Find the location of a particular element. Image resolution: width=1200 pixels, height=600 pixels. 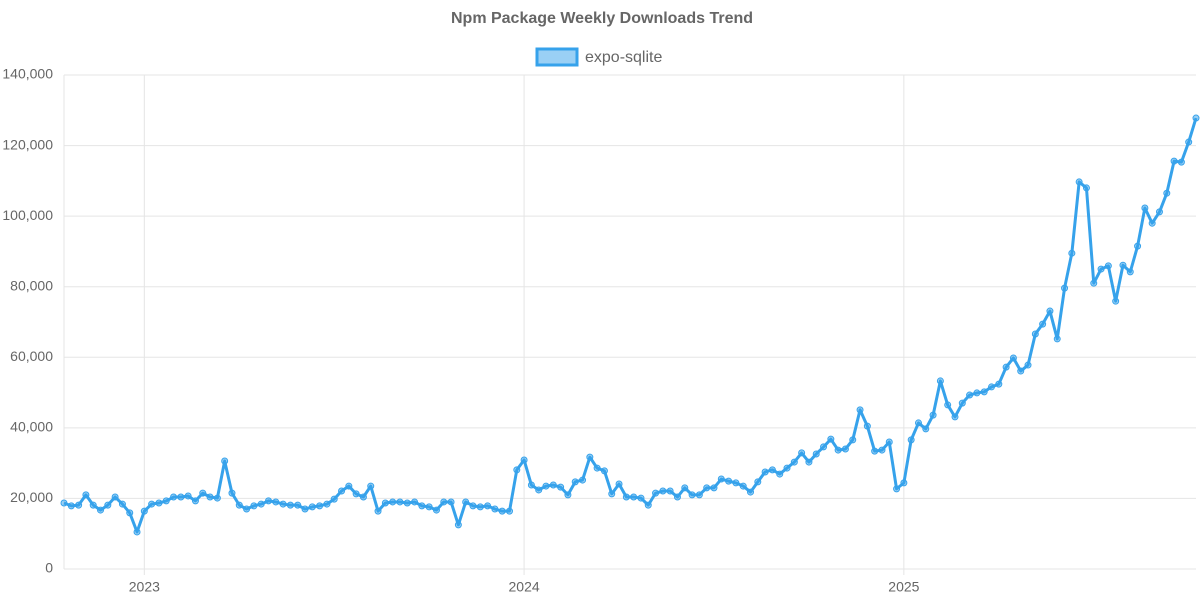

legend-label: expo-sqlite is located at coordinates (623, 57).